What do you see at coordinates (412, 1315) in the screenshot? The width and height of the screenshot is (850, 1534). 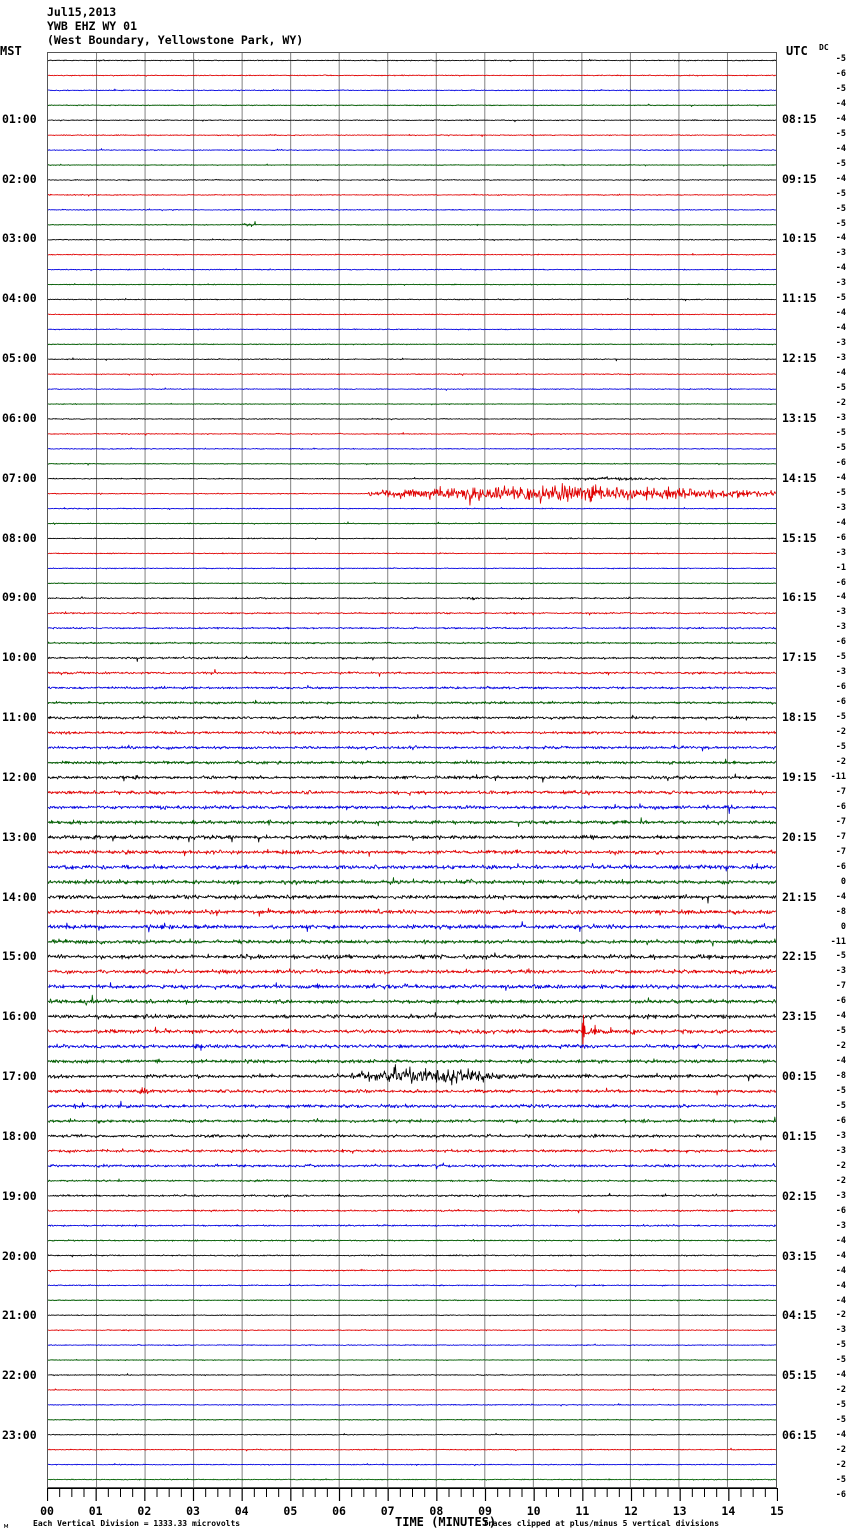 I see `trace-84-black` at bounding box center [412, 1315].